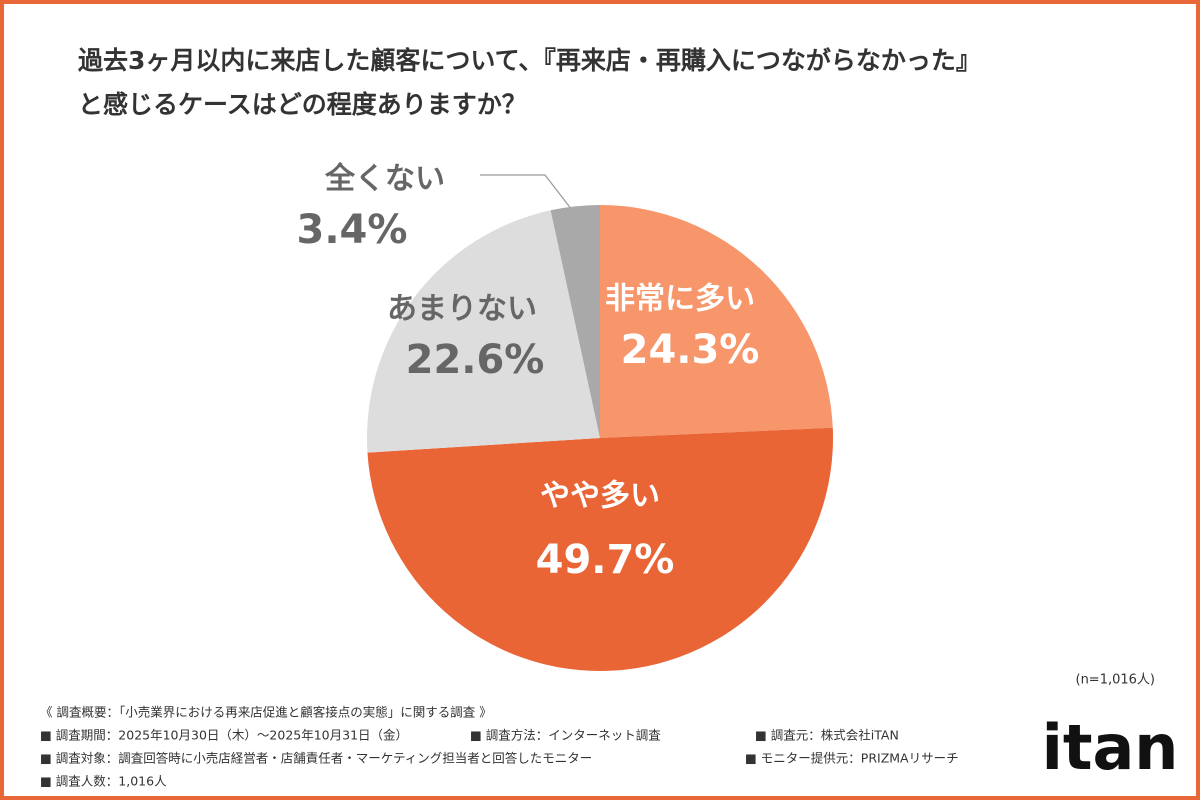 The width and height of the screenshot is (1200, 800). Describe the element at coordinates (1110, 747) in the screenshot. I see `logo: itan` at that location.